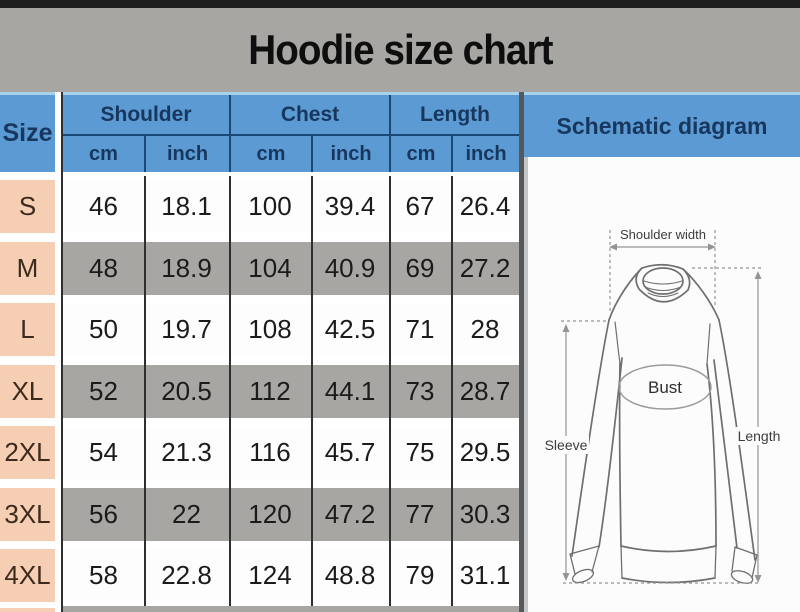 The height and width of the screenshot is (612, 800). Describe the element at coordinates (485, 452) in the screenshot. I see `cell-length-inch: 29.5` at that location.